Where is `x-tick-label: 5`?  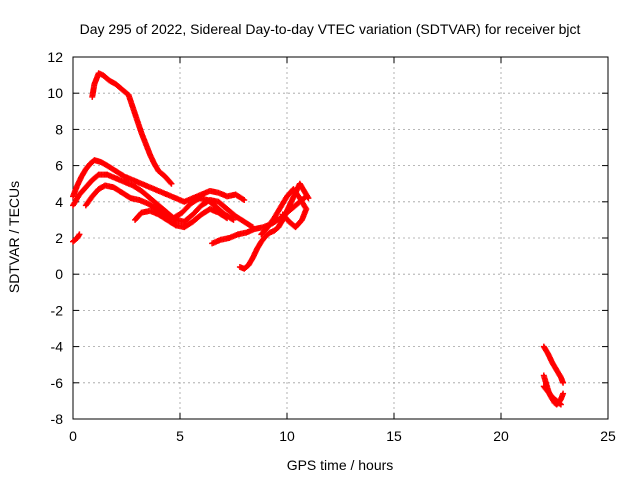 x-tick-label: 5 is located at coordinates (180, 436).